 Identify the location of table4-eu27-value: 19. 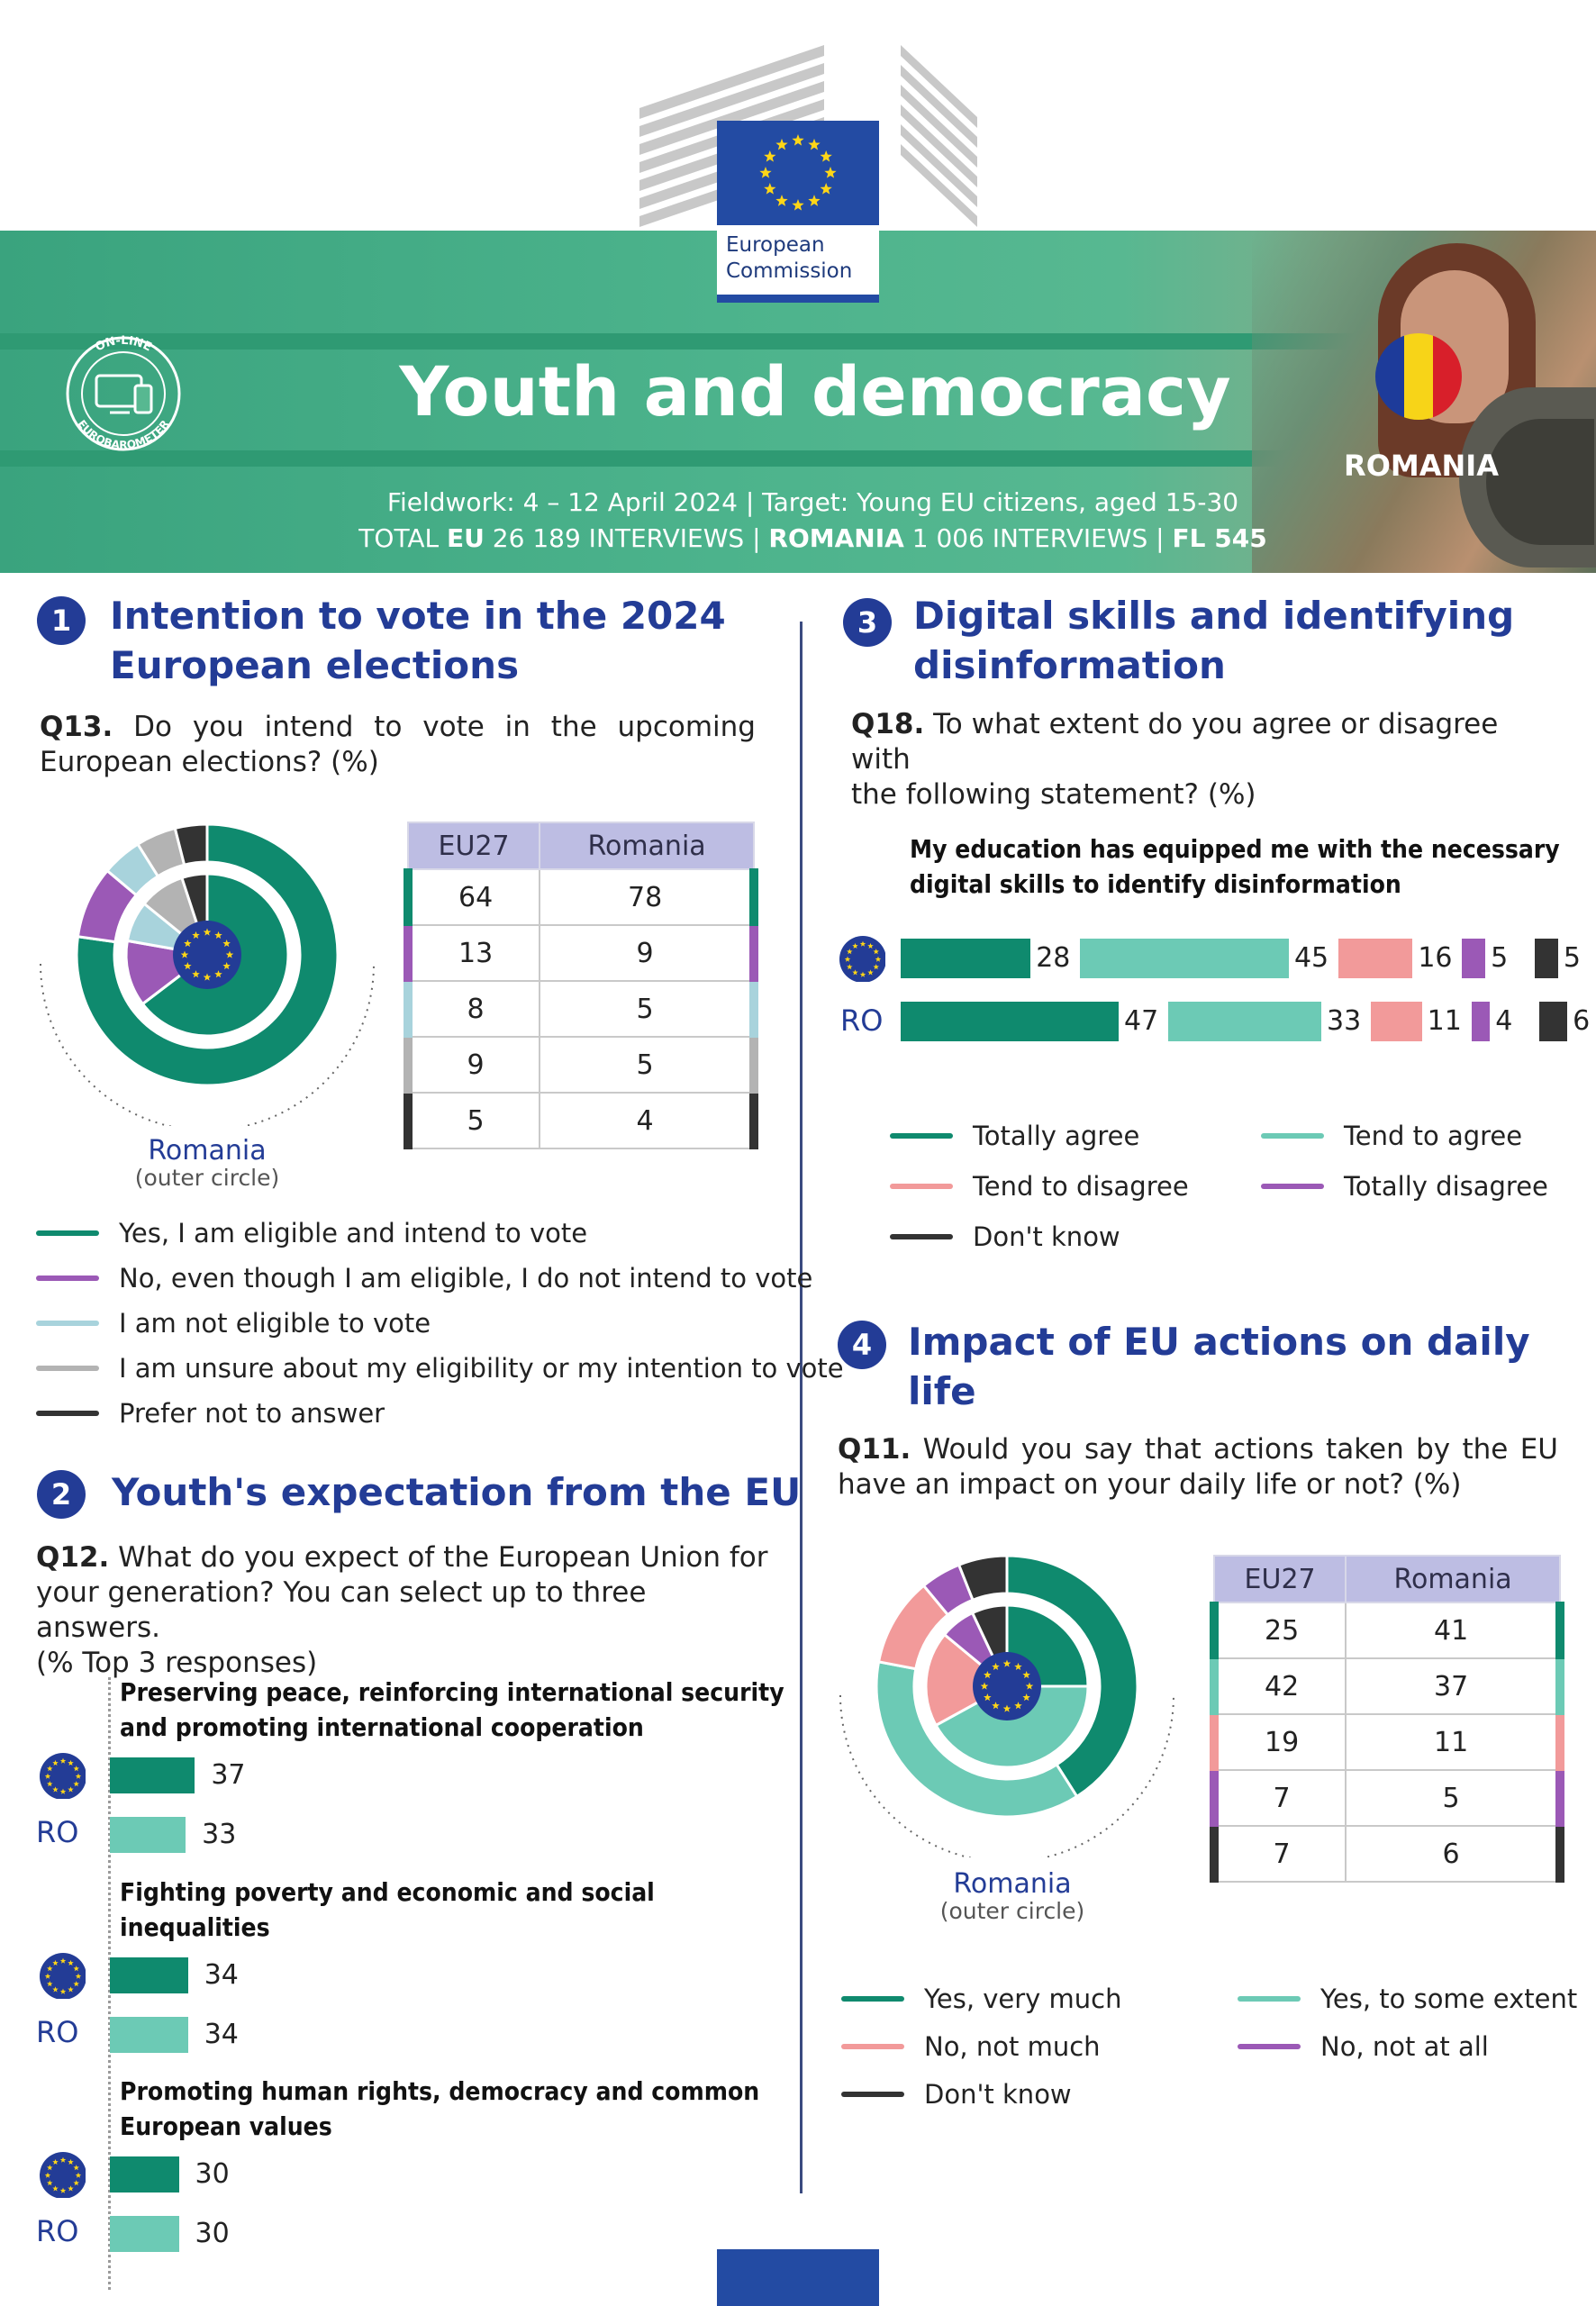
(1278, 1742).